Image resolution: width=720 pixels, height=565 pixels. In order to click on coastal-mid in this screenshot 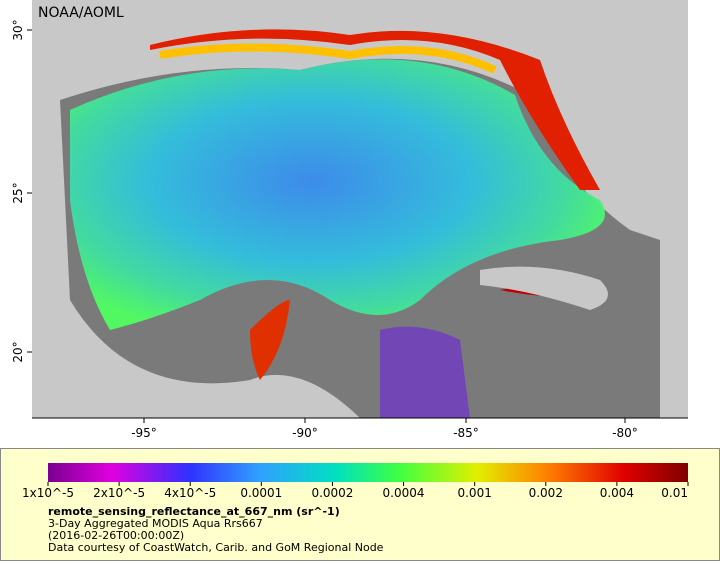, I will do `click(328, 58)`.